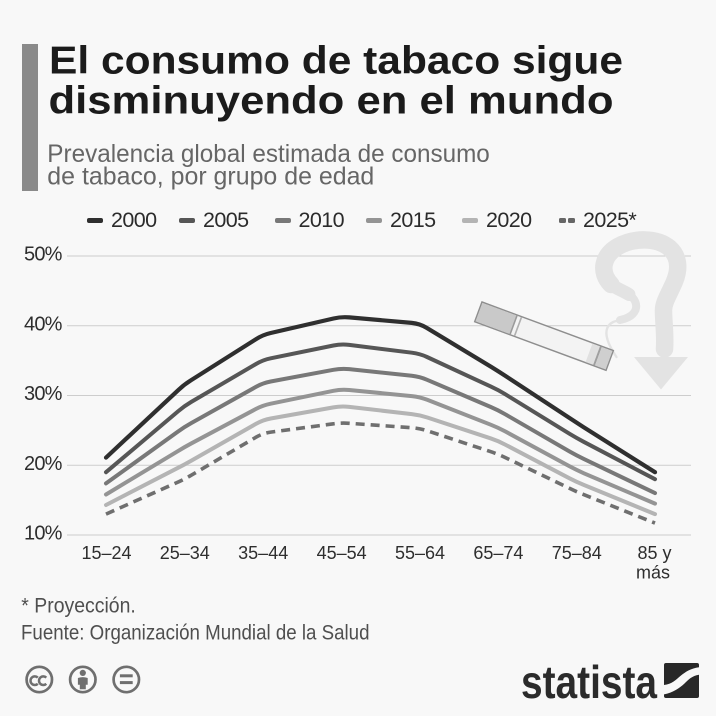  I want to click on svg-text: 75–84, so click(577, 553).